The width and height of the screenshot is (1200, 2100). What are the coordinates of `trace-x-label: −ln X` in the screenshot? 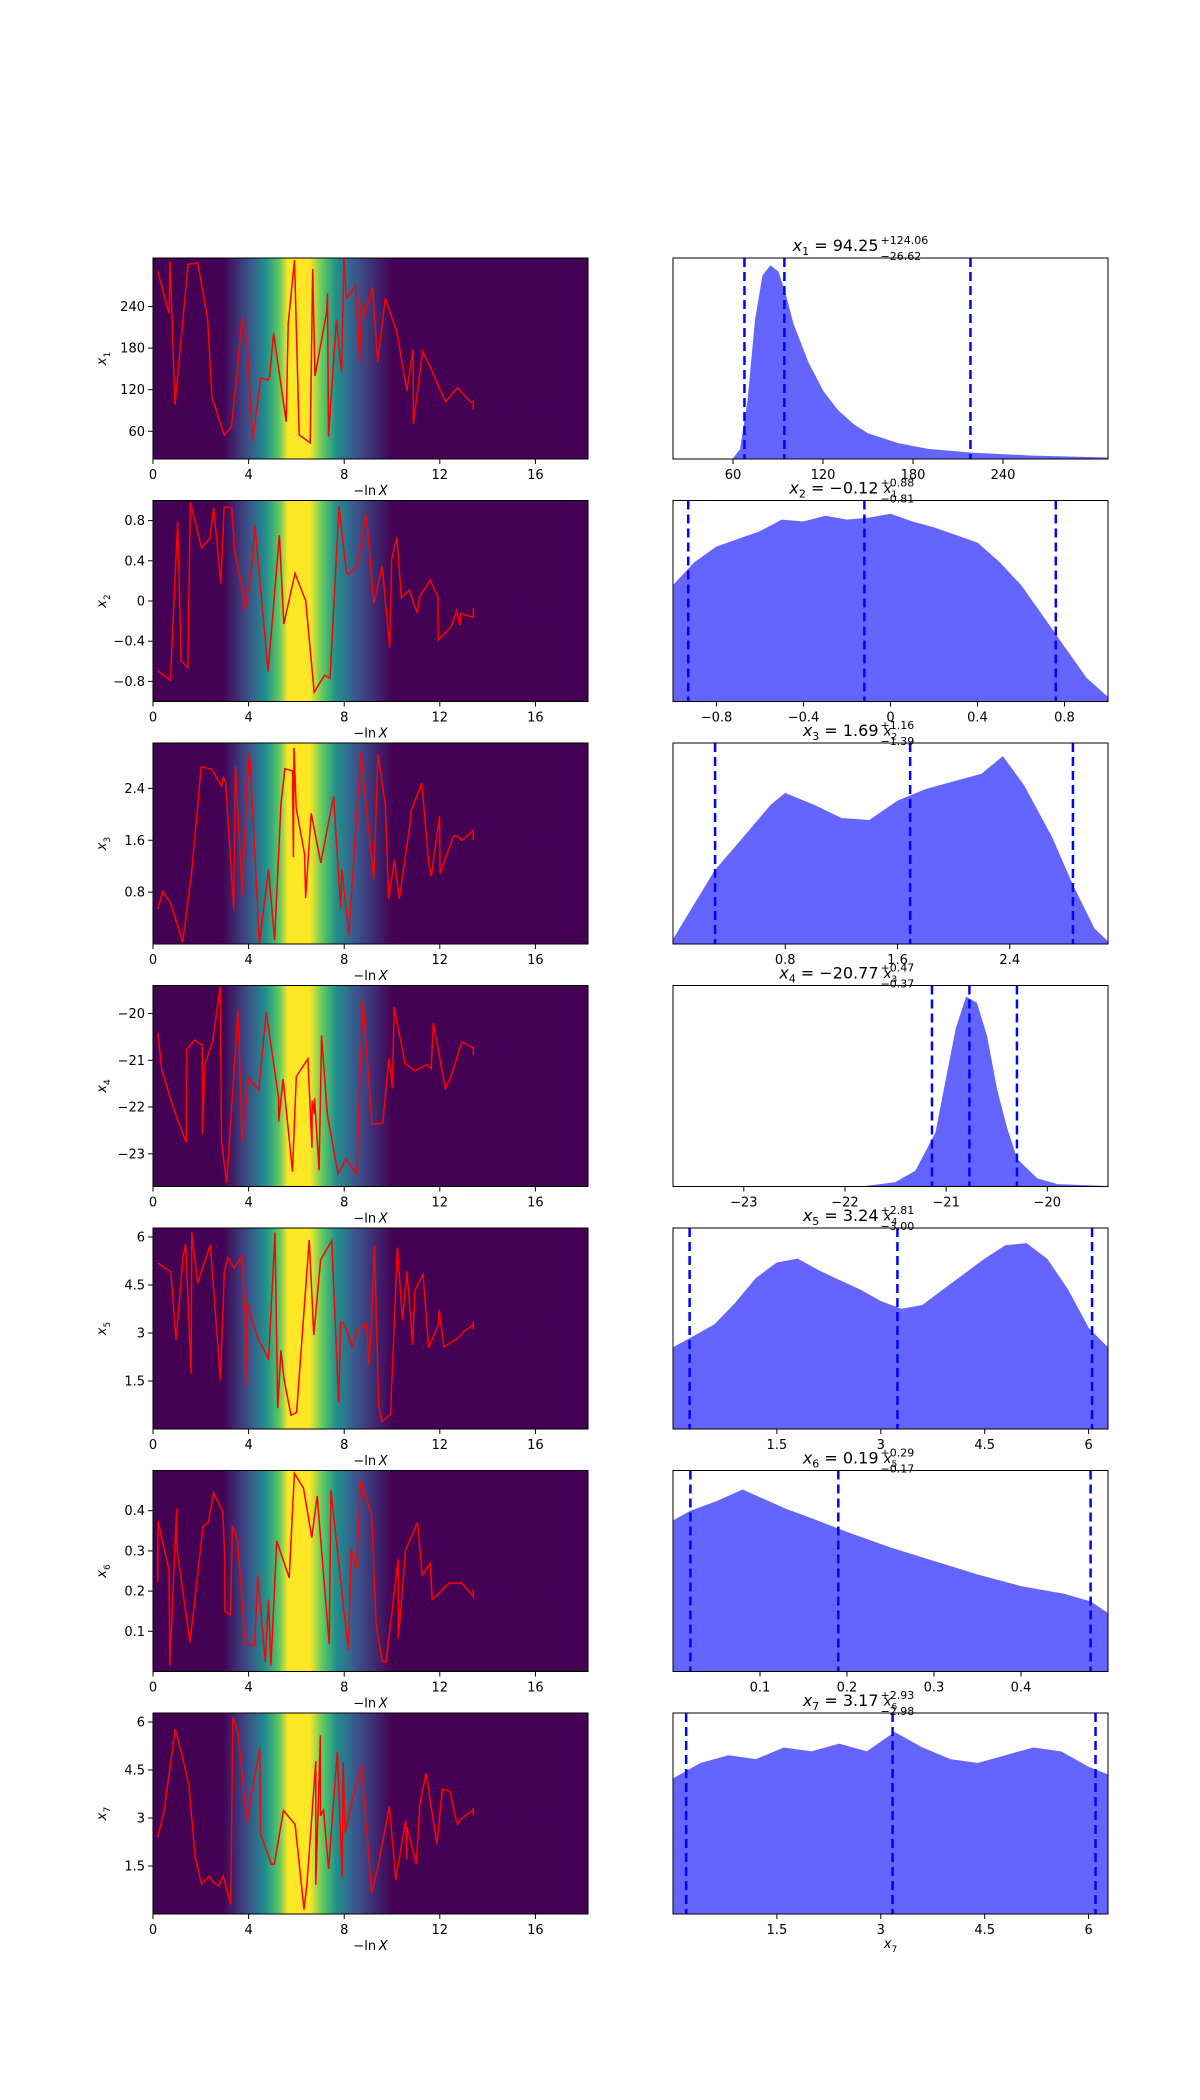 It's located at (370, 734).